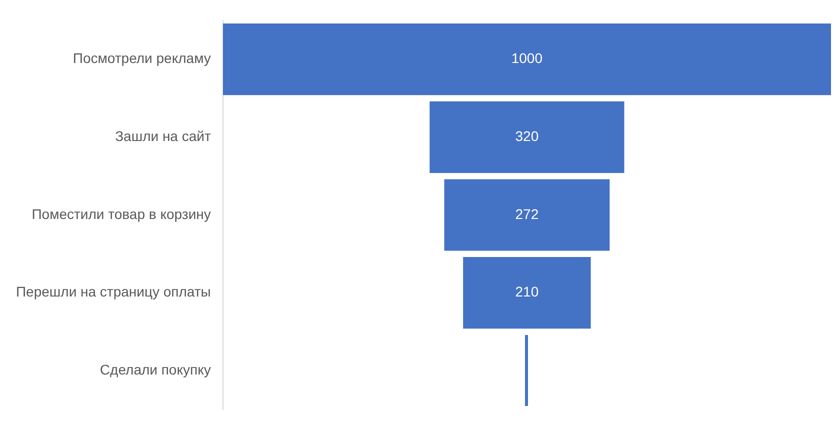 The image size is (839, 430). What do you see at coordinates (527, 58) in the screenshot?
I see `data-label: 1000` at bounding box center [527, 58].